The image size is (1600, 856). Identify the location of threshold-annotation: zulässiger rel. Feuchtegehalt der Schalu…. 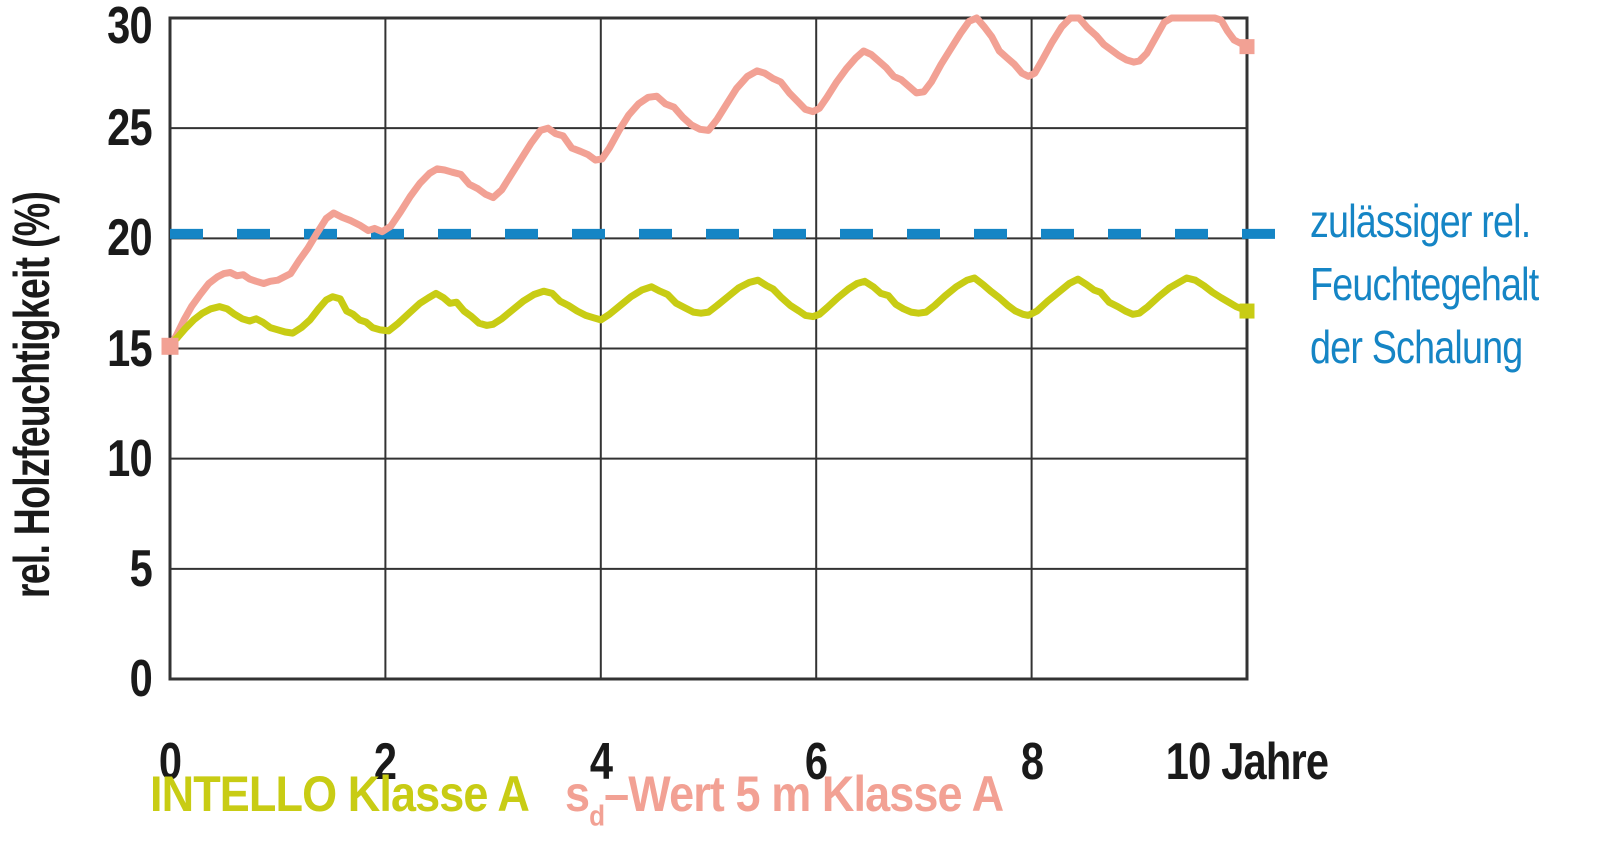
(1424, 284).